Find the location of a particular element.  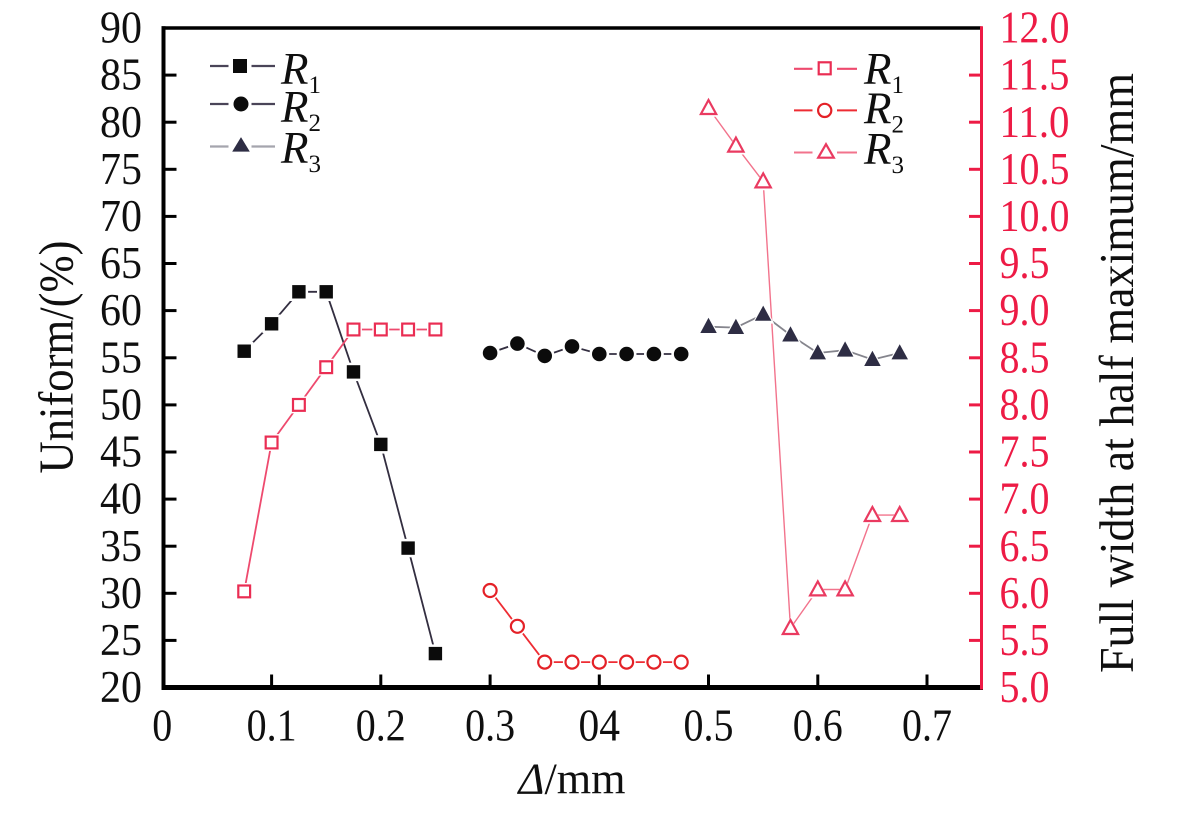

svg-text: 0.7 is located at coordinates (927, 726).